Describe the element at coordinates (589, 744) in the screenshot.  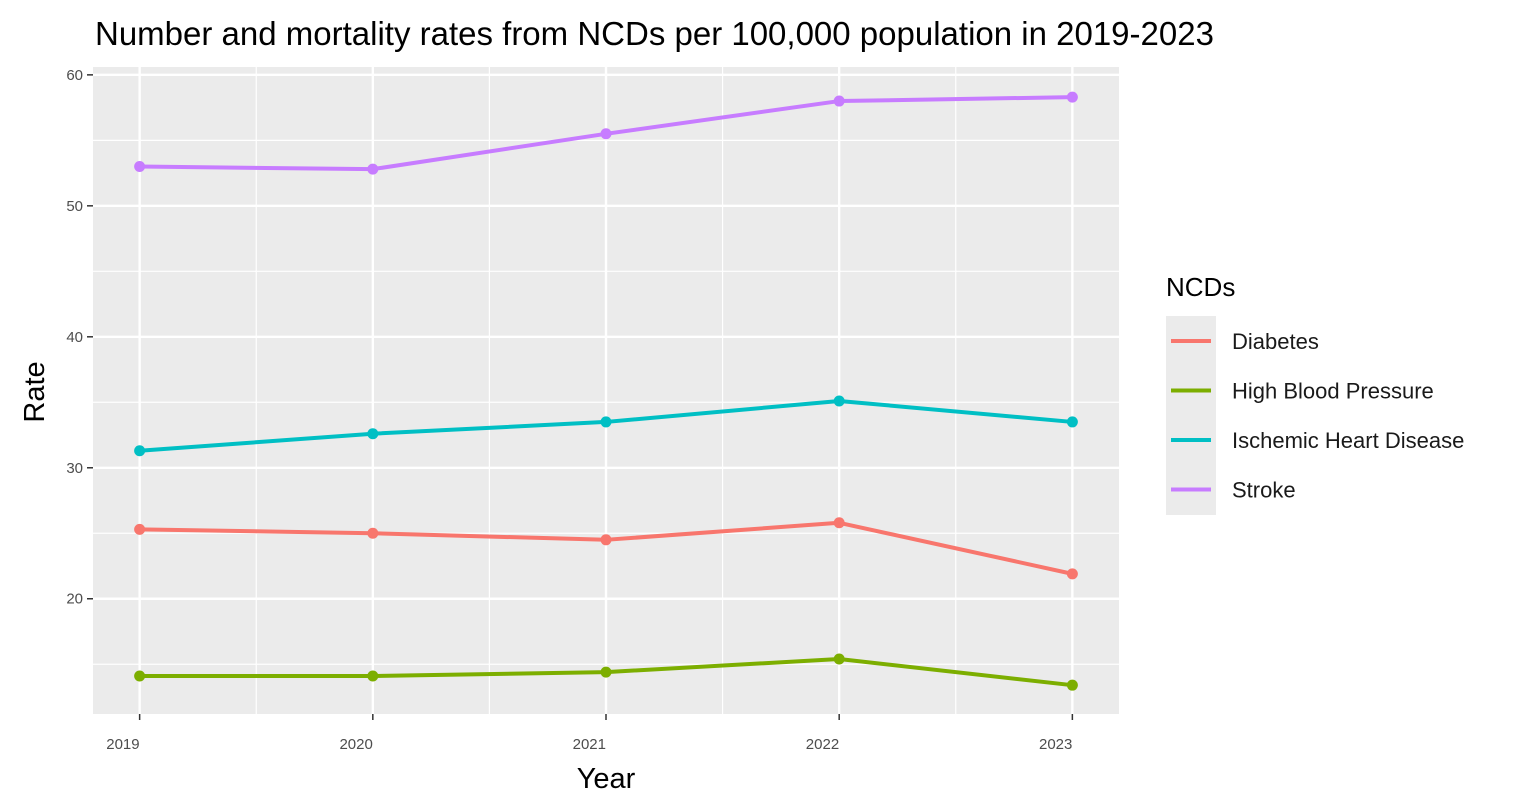
I see `x-tick-label: 2021` at that location.